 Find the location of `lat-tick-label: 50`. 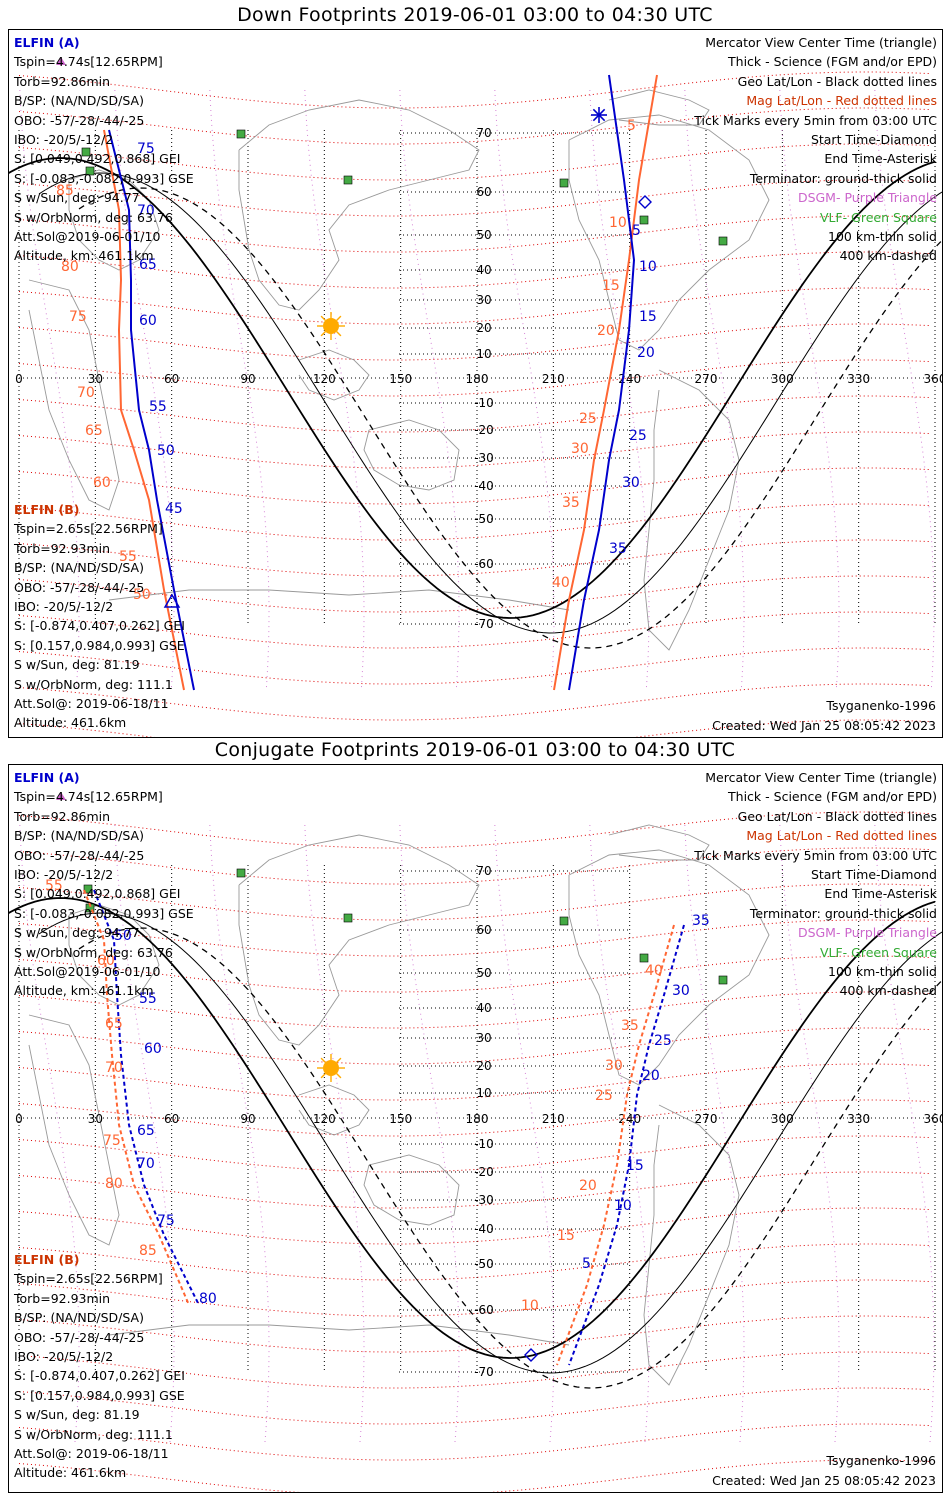

lat-tick-label: 50 is located at coordinates (483, 973).